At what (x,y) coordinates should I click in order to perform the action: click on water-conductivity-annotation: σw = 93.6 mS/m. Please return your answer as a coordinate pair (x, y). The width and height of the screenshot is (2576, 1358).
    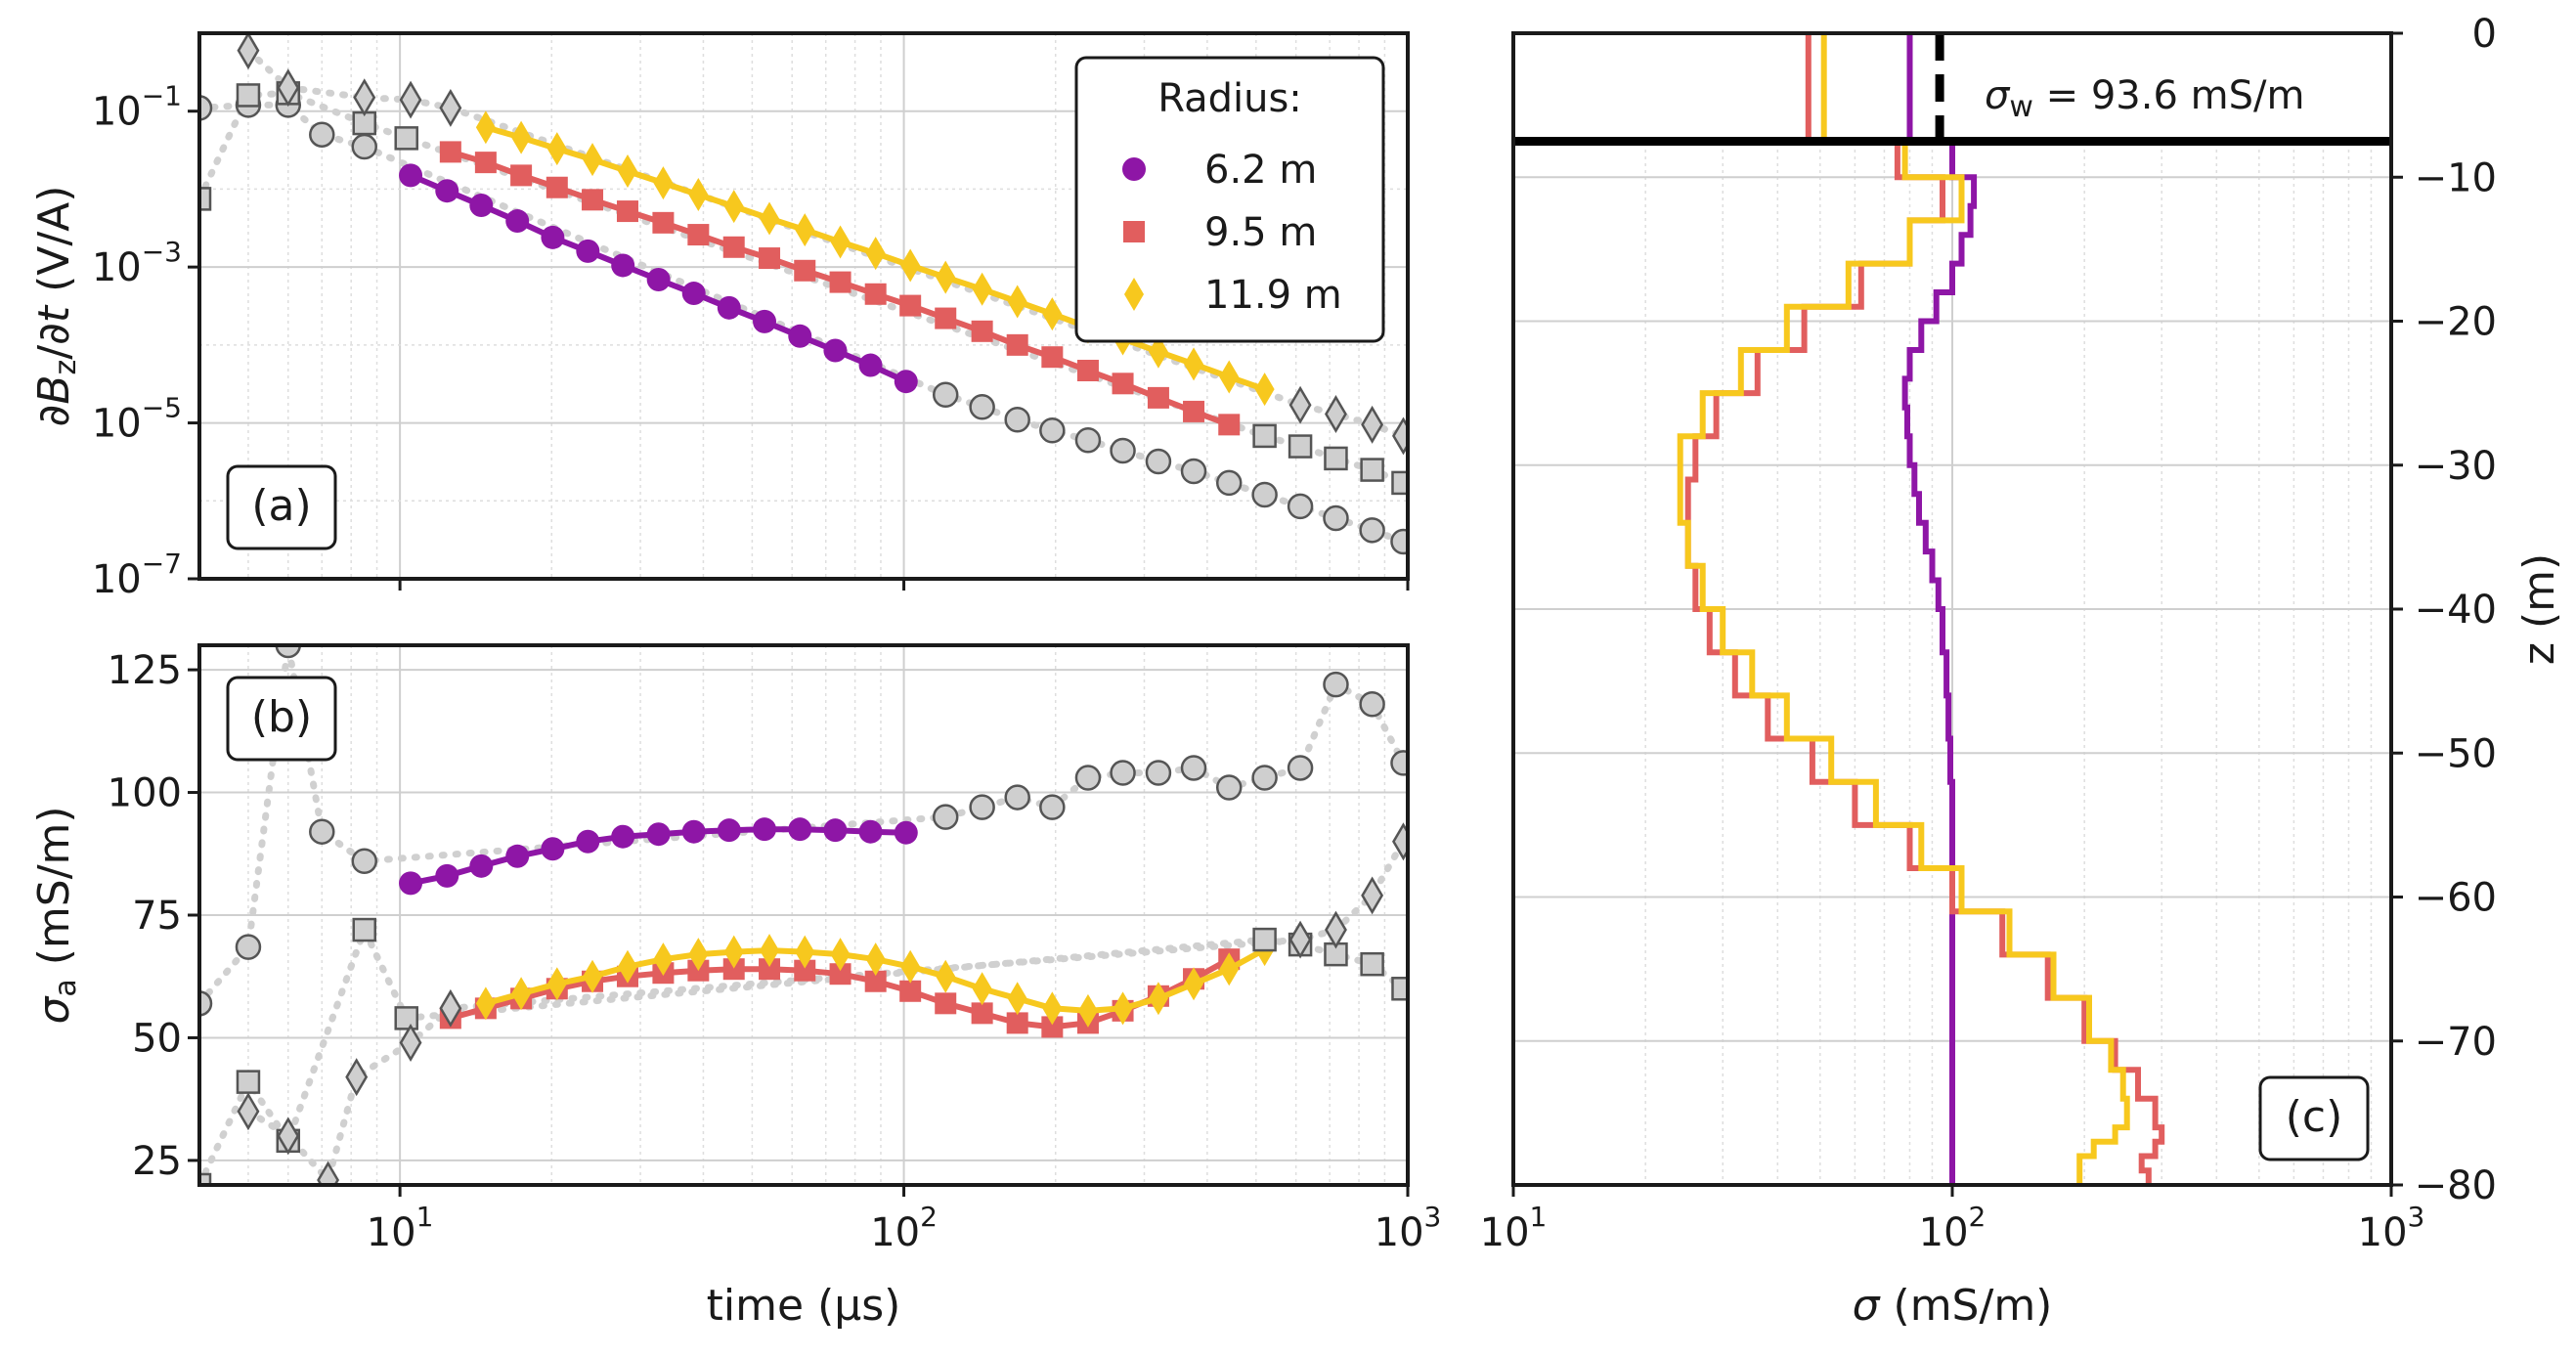
    Looking at the image, I should click on (2144, 98).